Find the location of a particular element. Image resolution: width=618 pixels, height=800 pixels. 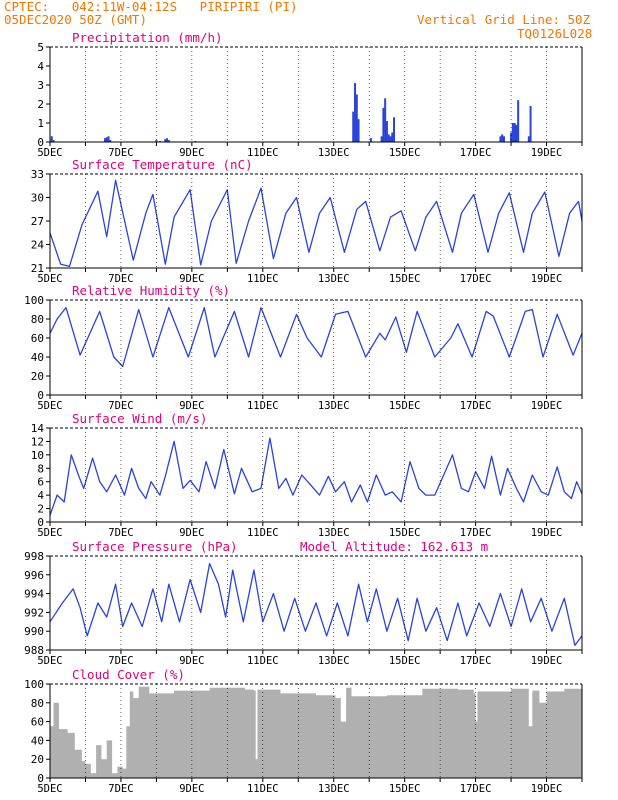

header-station: CPTEC: 042:11W-04:12S PIRIPIRI (PI) is located at coordinates (151, 7).